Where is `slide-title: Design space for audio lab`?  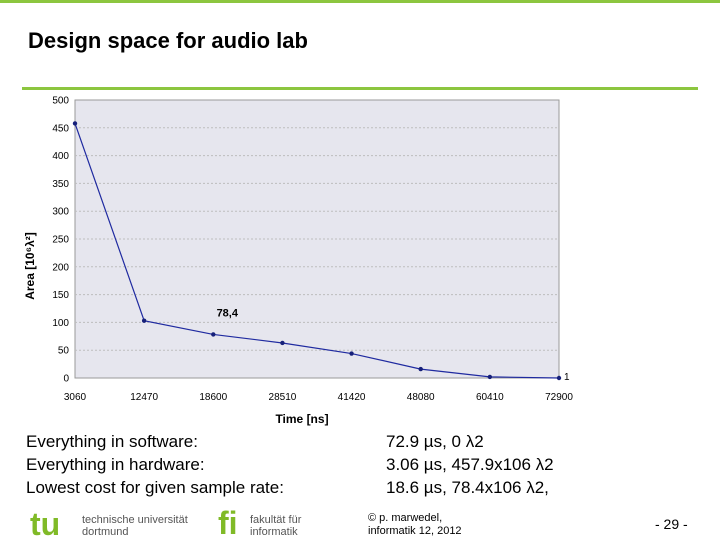
slide-title: Design space for audio lab is located at coordinates (168, 40).